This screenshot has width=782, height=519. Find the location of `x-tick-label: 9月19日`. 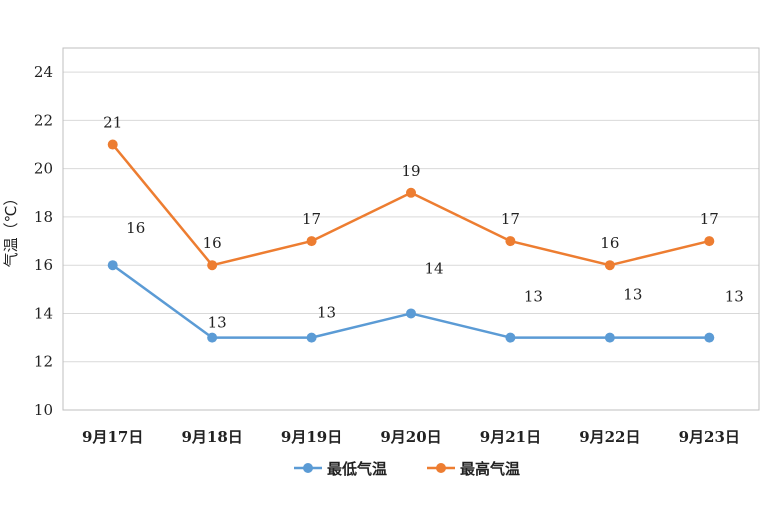

x-tick-label: 9月19日 is located at coordinates (311, 437).